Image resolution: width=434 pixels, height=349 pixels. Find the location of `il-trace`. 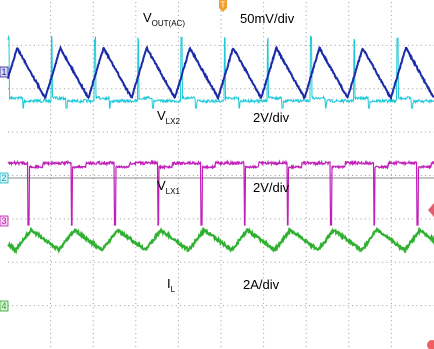

il-trace is located at coordinates (220, 240).